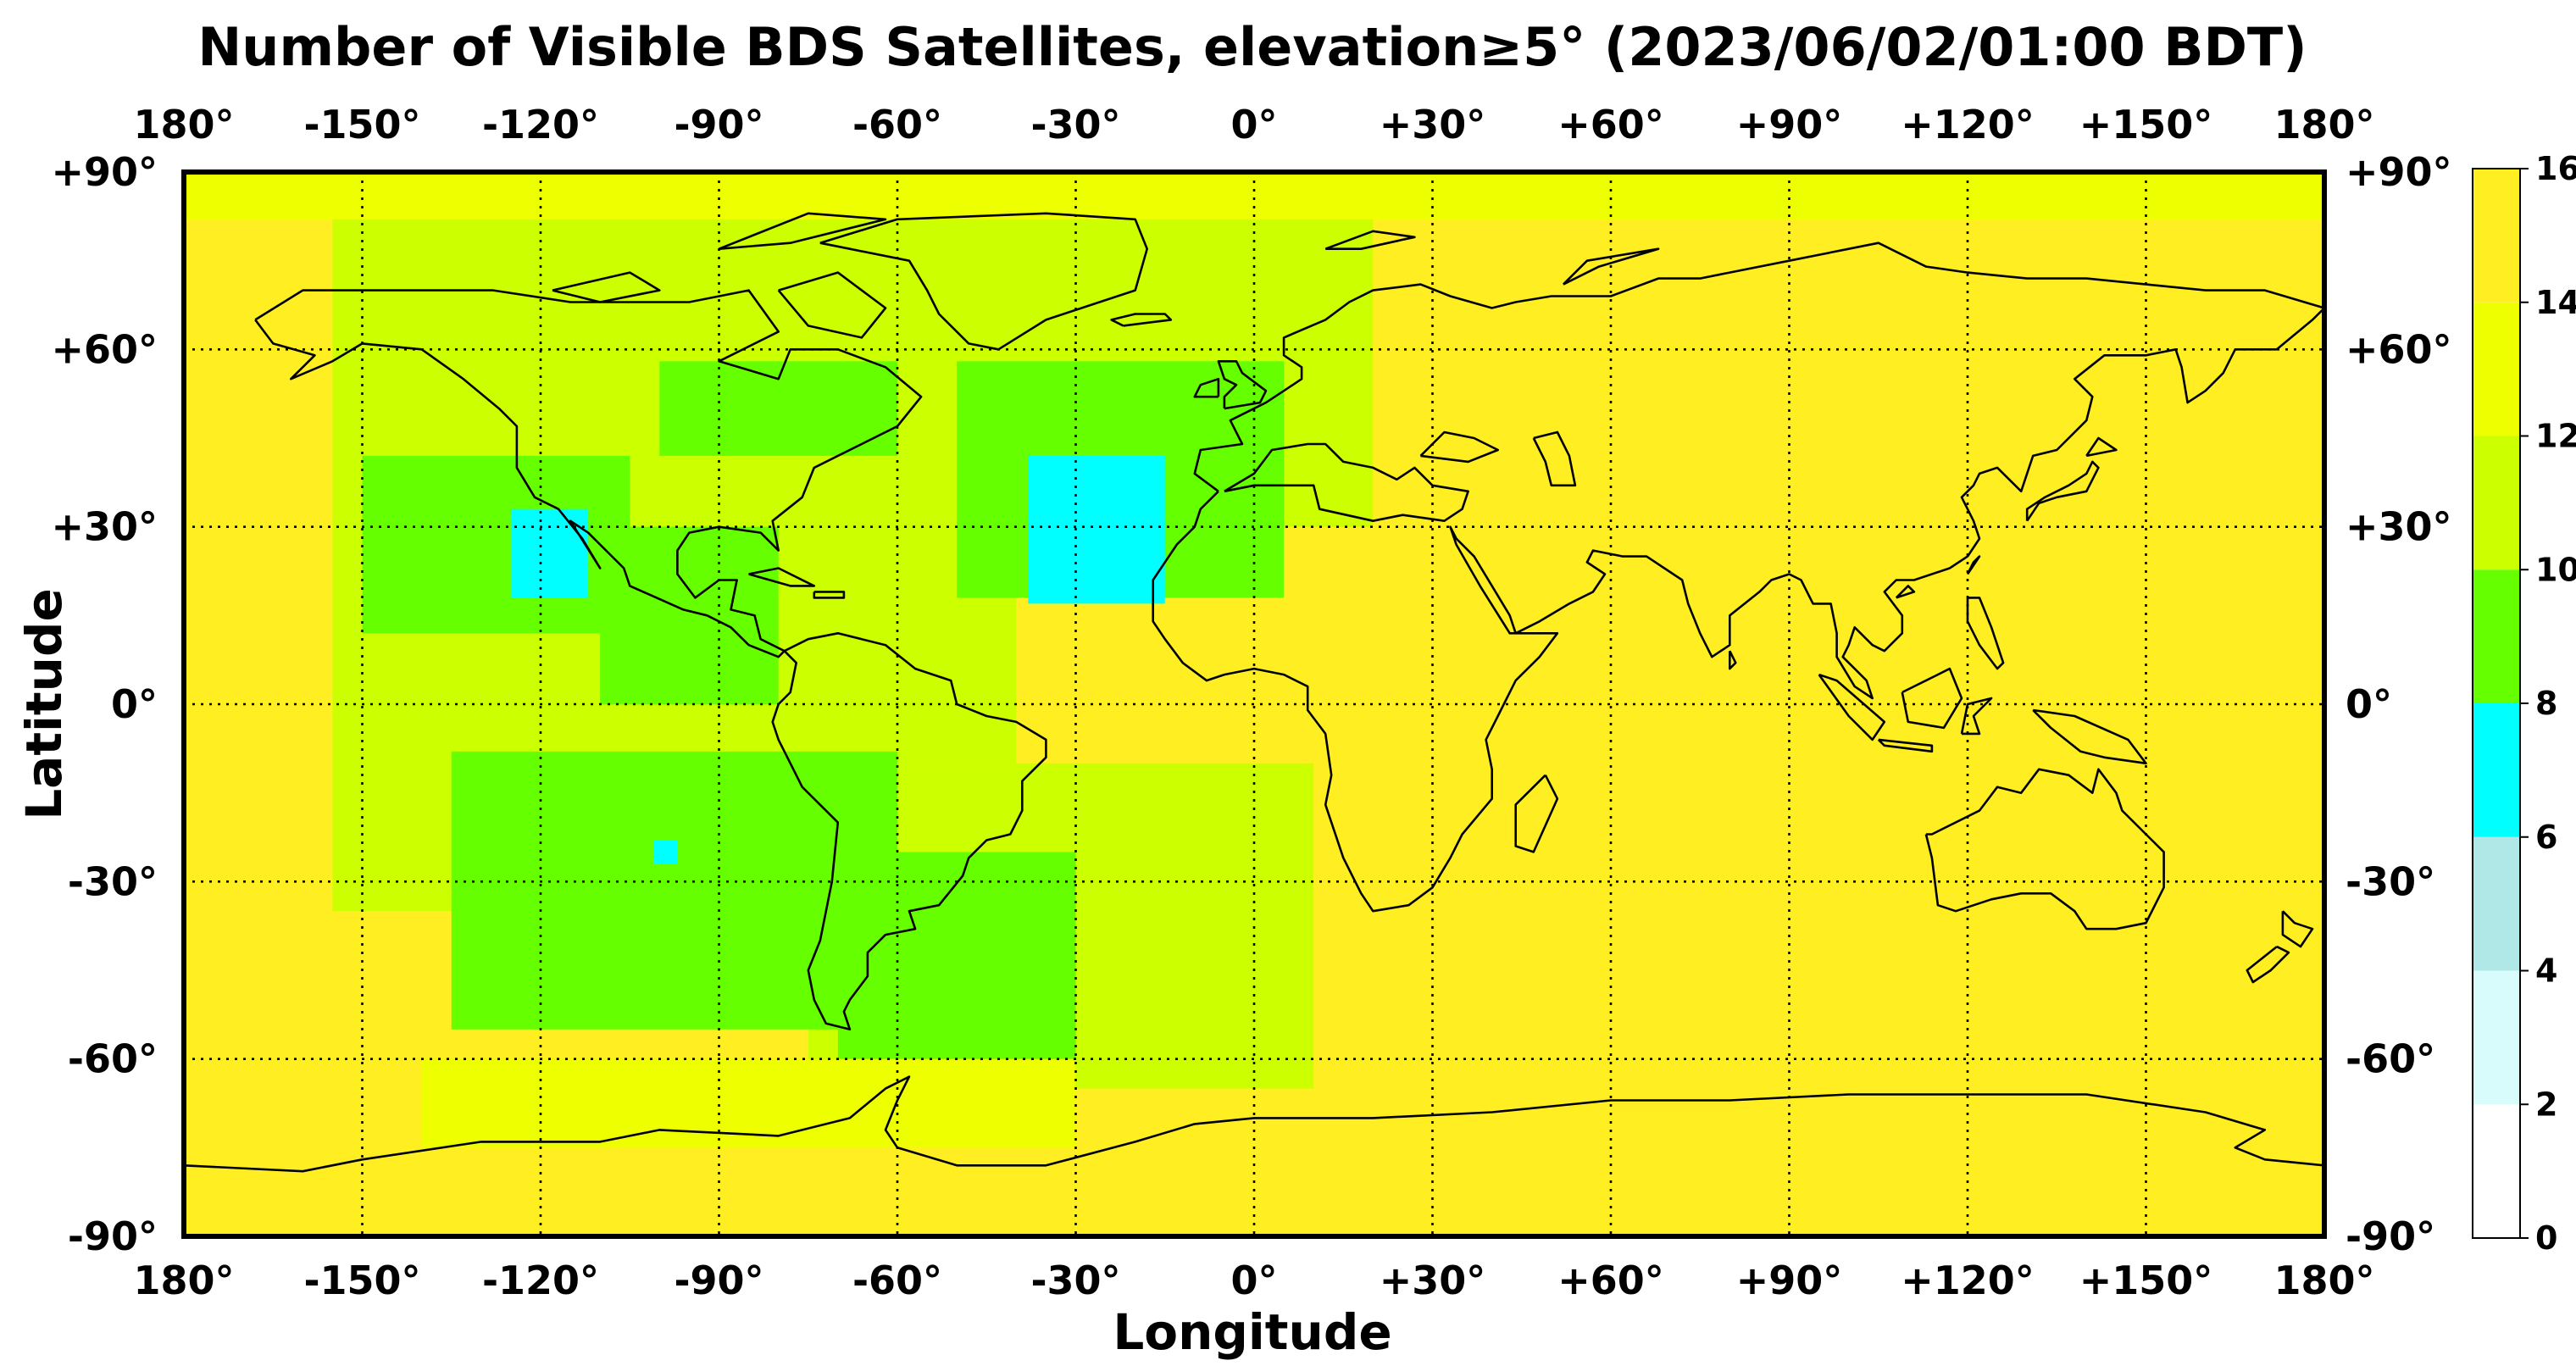  I want to click on x-tick-label-top: +150°, so click(2146, 124).